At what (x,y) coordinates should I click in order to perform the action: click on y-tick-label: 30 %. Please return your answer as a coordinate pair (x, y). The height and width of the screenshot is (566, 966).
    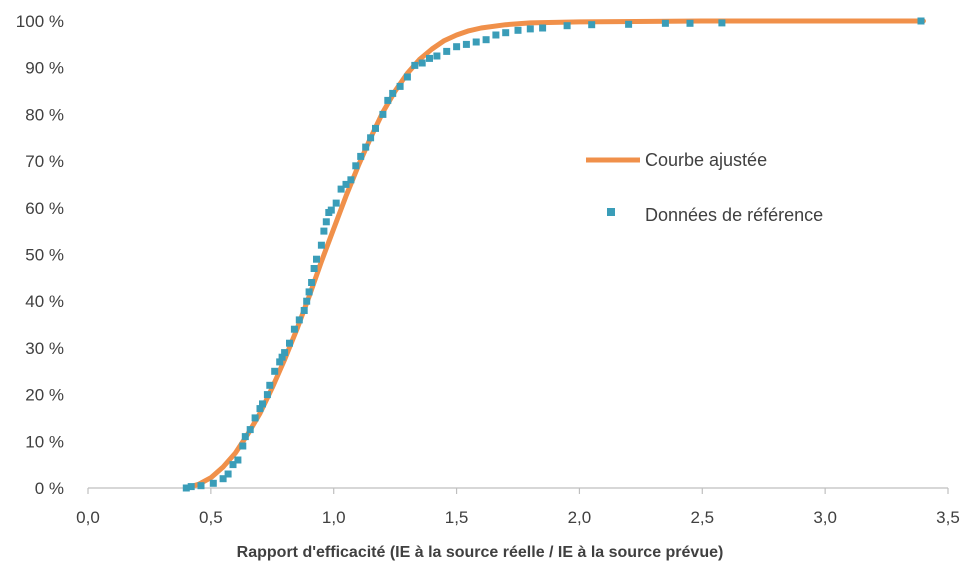
    Looking at the image, I should click on (44, 348).